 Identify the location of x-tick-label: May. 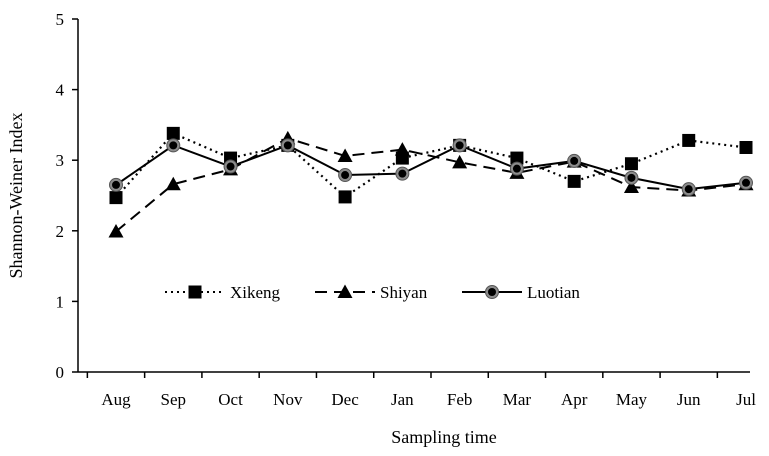
(632, 399).